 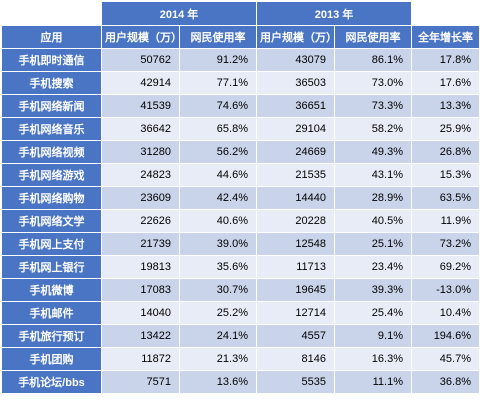 I want to click on table-row: 手机网络音乐 36642 65.8% 29104 58.2% 25.9%, so click(x=240, y=129).